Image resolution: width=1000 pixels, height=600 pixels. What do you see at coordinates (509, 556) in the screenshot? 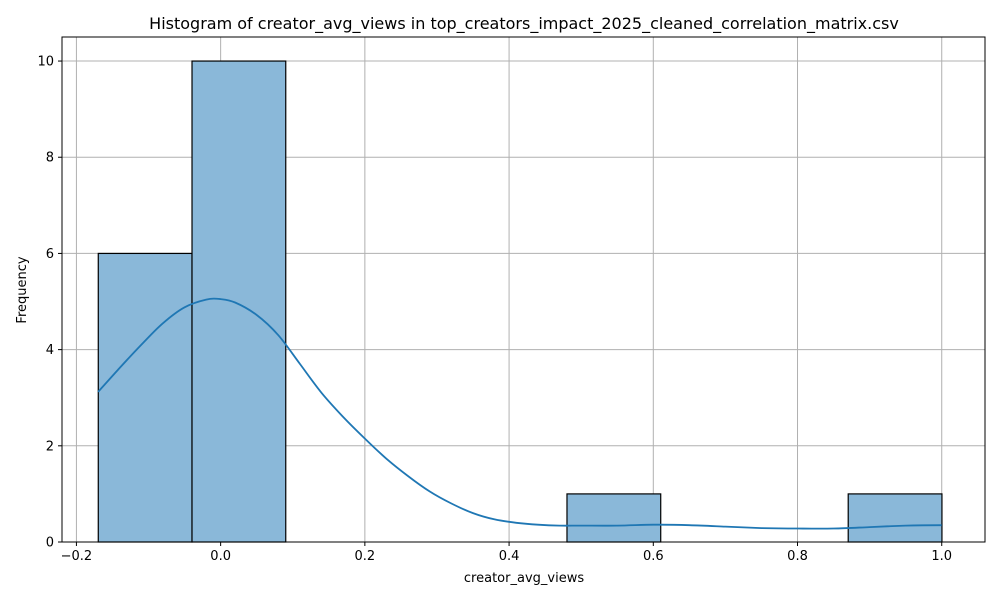
I see `x-tick-label: 0.4` at bounding box center [509, 556].